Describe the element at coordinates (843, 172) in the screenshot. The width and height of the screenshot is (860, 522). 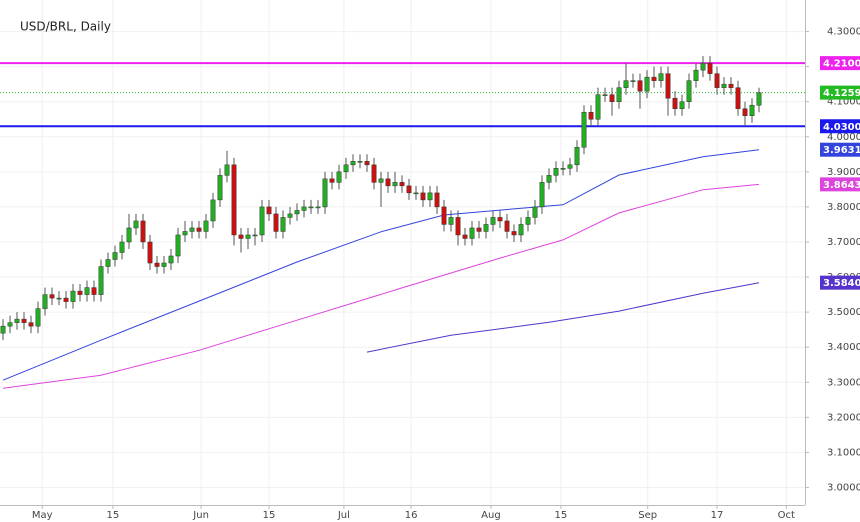
I see `y-tick-label: 3.9000` at that location.